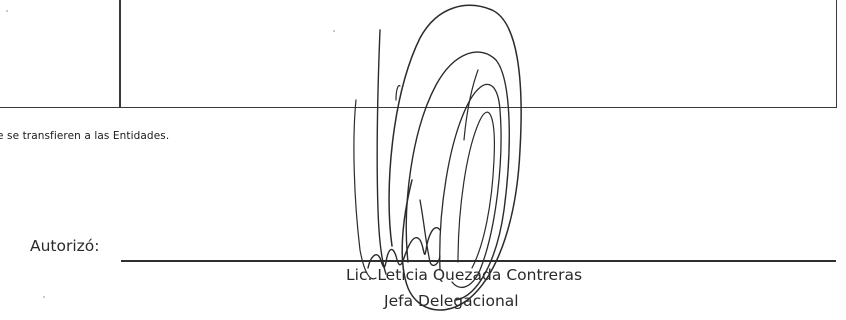 Image resolution: width=846 pixels, height=320 pixels. I want to click on signer-title: Jefa Delegacional, so click(451, 301).